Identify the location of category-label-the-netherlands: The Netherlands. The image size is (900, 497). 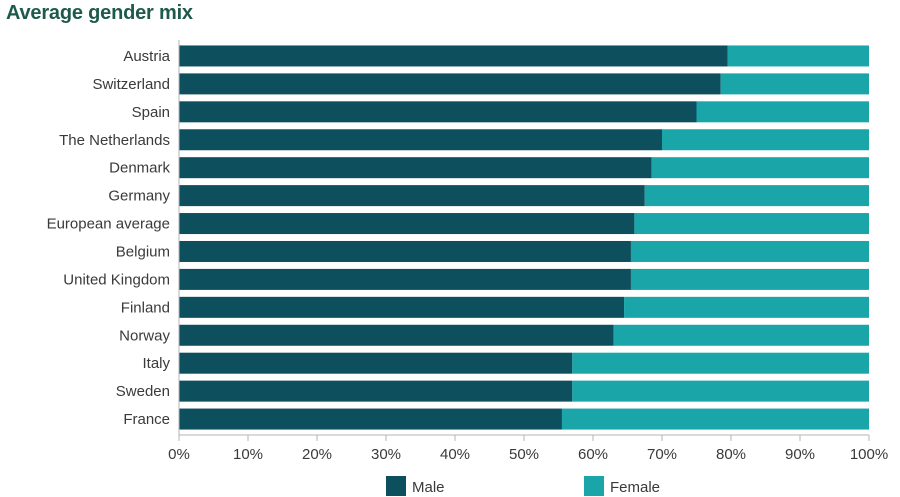
(114, 140).